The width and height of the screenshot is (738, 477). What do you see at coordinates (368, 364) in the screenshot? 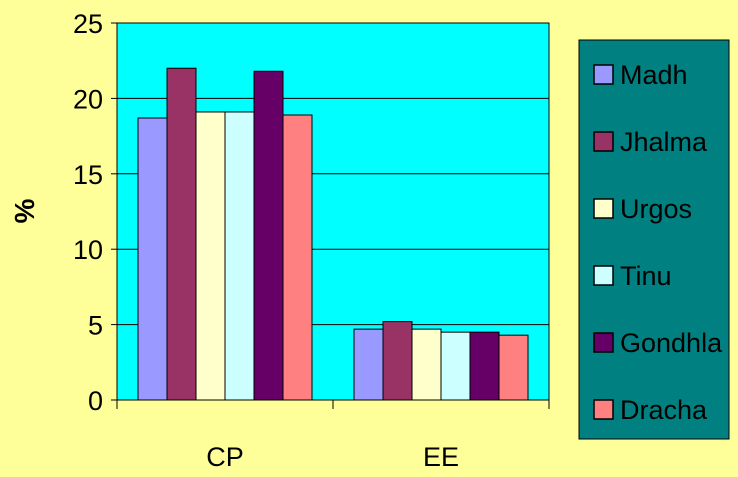
I see `bar-madh-ee` at bounding box center [368, 364].